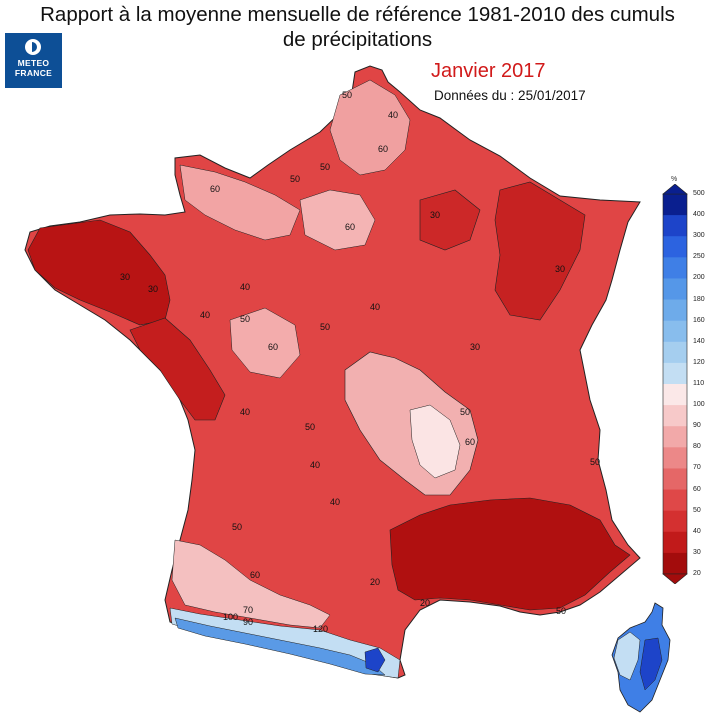 The height and width of the screenshot is (723, 715). Describe the element at coordinates (375, 660) in the screenshot. I see `region-pyrenees-peak` at that location.